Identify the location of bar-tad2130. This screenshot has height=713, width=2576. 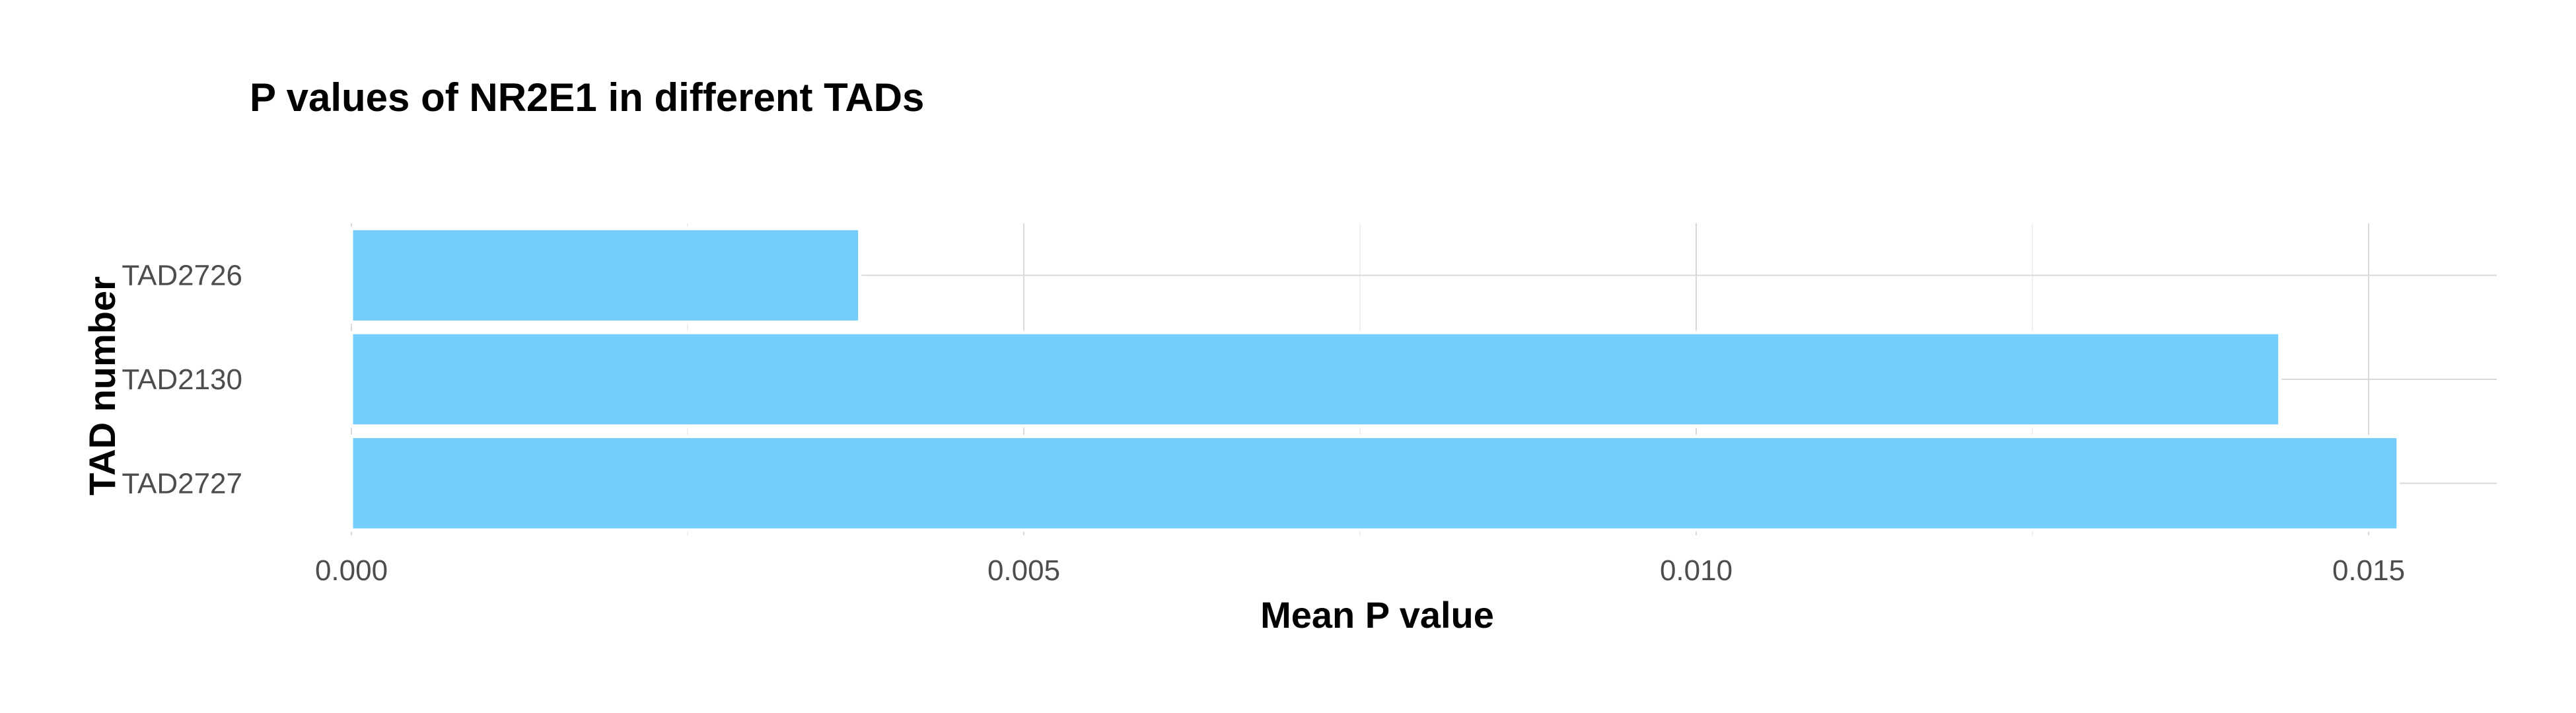
(1316, 379).